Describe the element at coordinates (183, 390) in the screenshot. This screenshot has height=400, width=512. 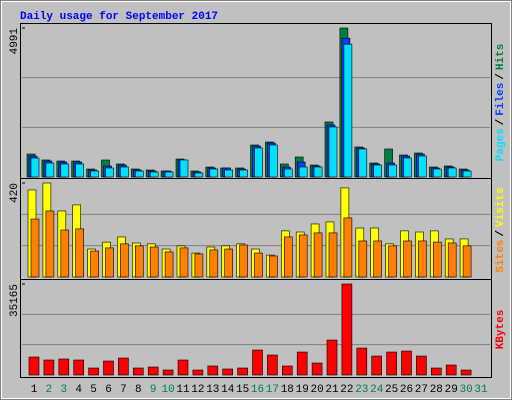
I see `x-tick-label: 11` at that location.